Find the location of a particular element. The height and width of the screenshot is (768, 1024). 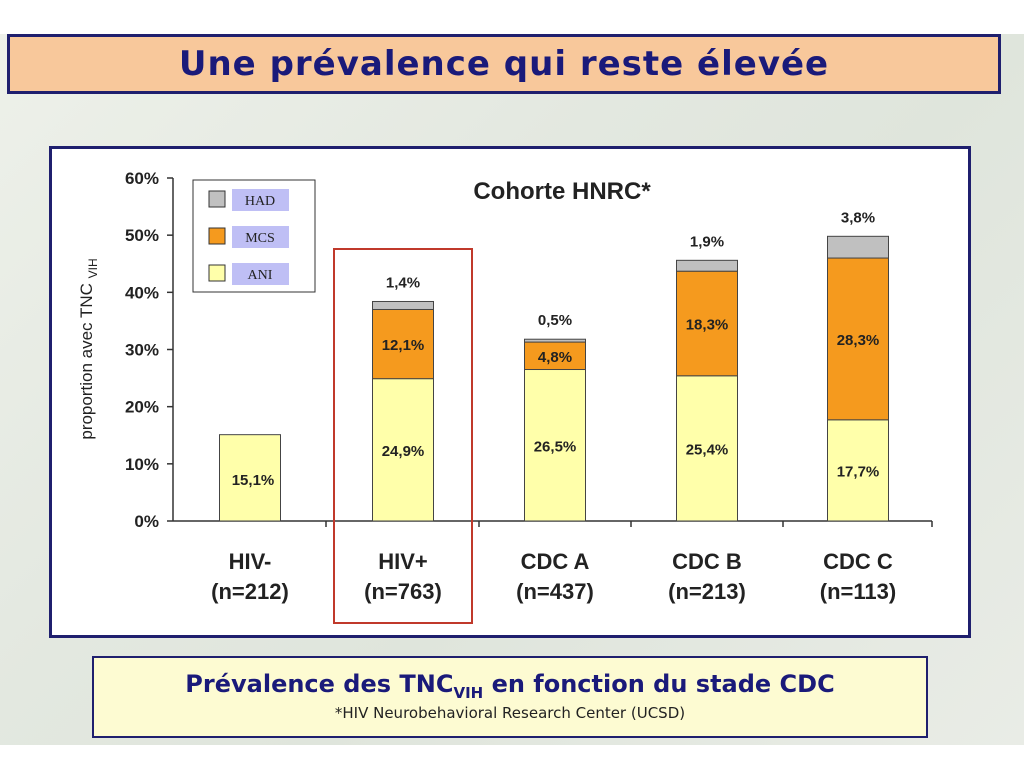

category-label: CDC A is located at coordinates (555, 561).